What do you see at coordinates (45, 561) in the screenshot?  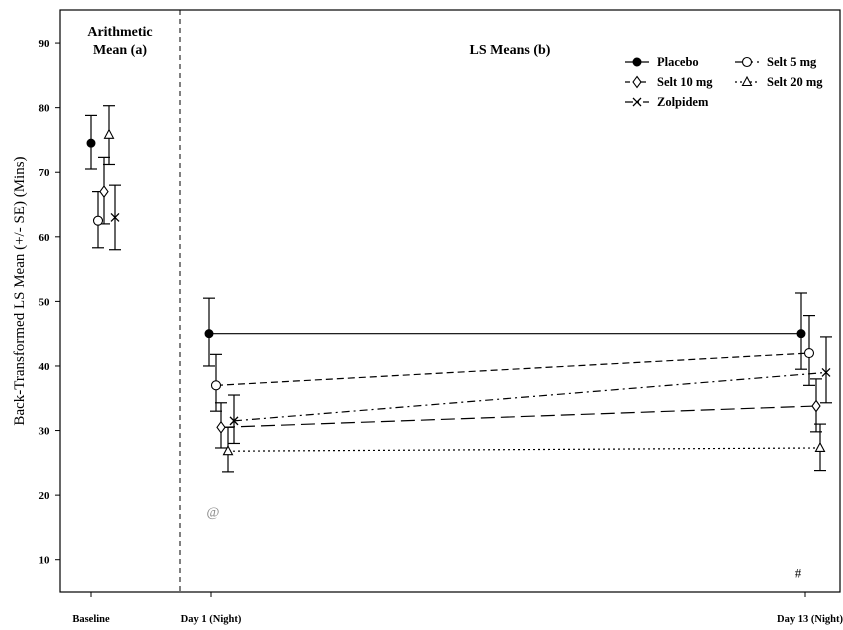 I see `y-tick-label-10: 10` at bounding box center [45, 561].